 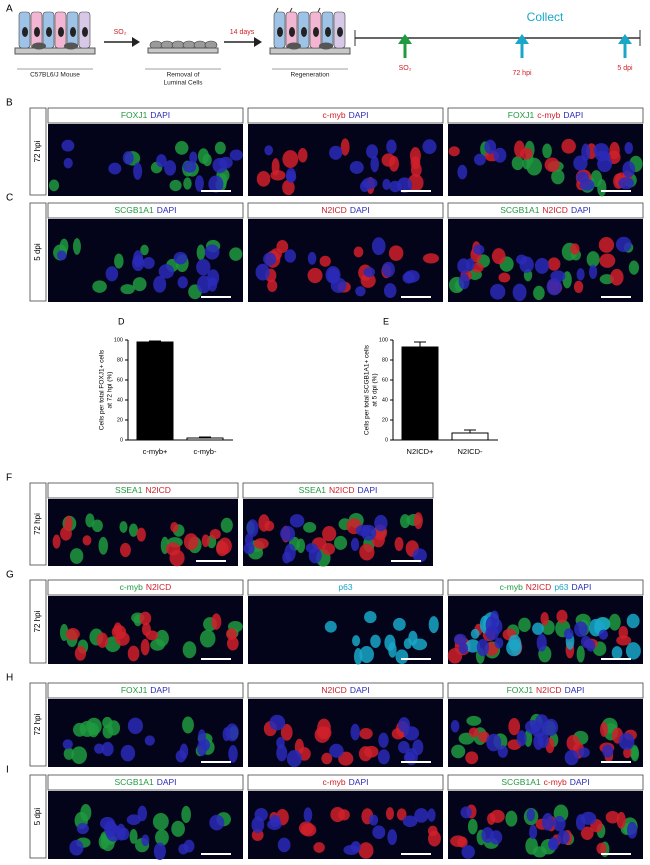 I want to click on x-tick-label: N2ICD+, so click(x=421, y=451).